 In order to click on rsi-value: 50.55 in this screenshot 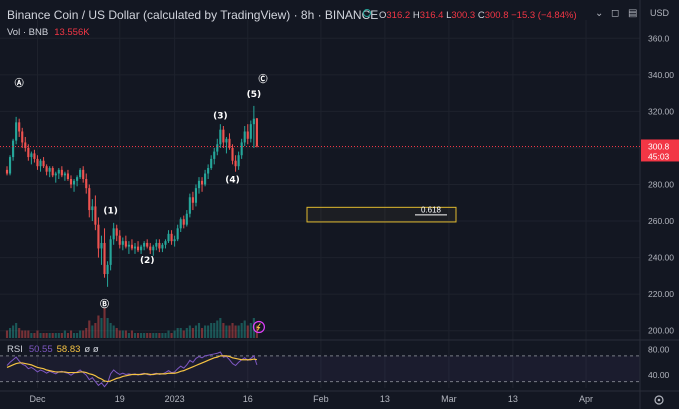, I will do `click(40, 349)`.